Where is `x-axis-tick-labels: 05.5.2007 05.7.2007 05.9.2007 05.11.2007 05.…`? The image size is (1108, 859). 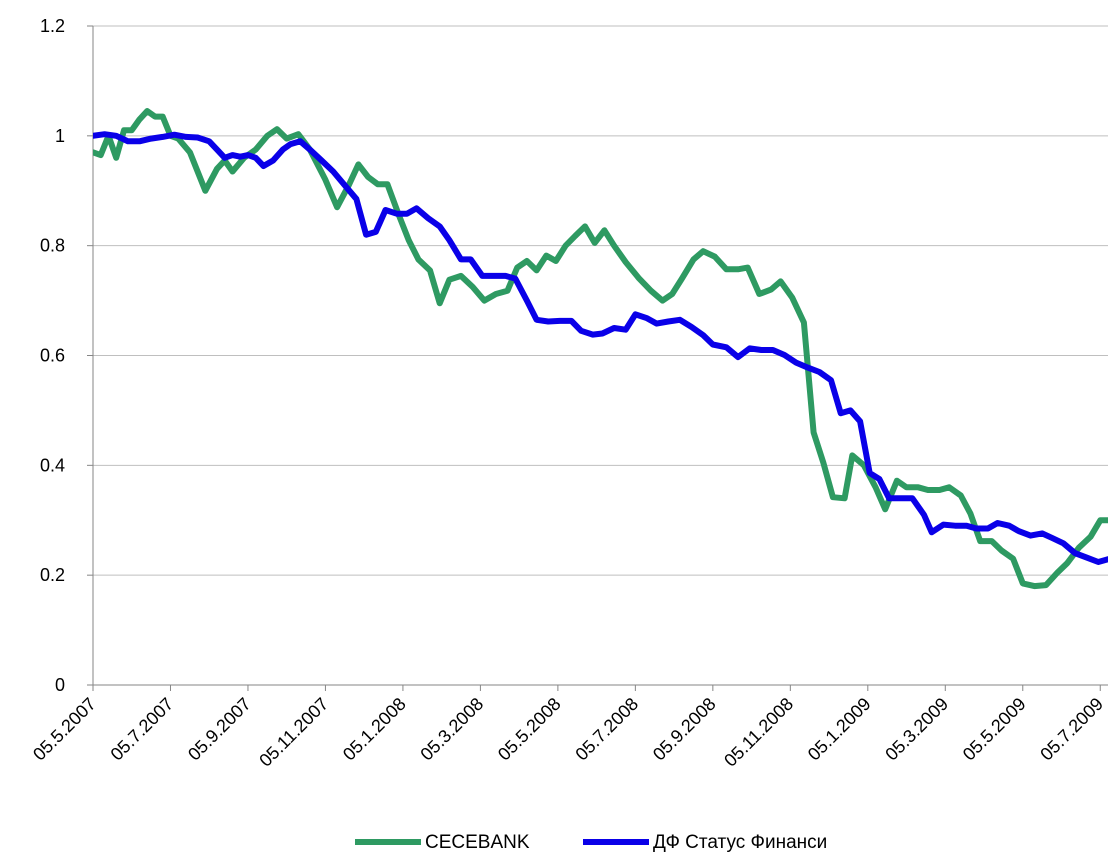
x-axis-tick-labels: 05.5.2007 05.7.2007 05.9.2007 05.11.2007 05.… is located at coordinates (568, 732).